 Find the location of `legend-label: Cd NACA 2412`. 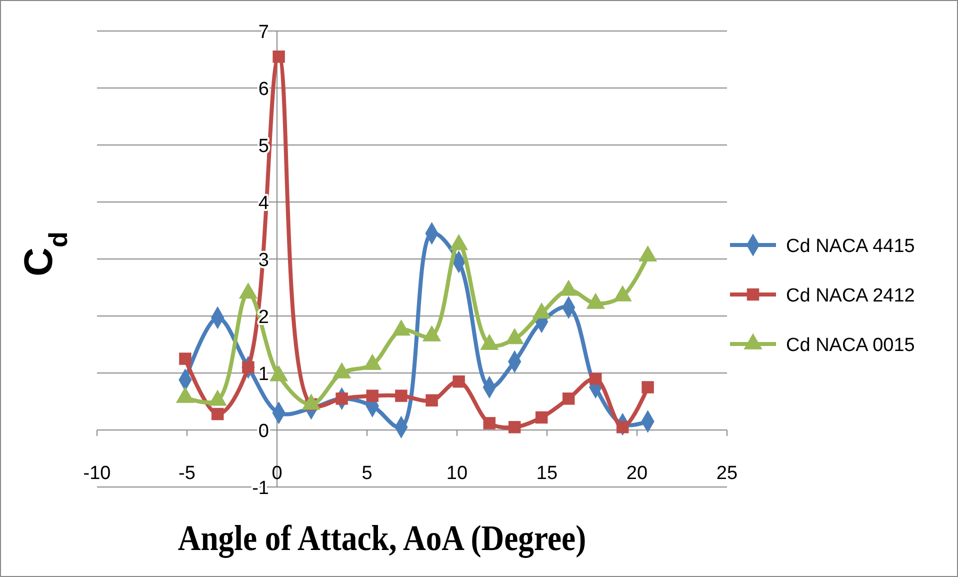

legend-label: Cd NACA 2412 is located at coordinates (850, 296).